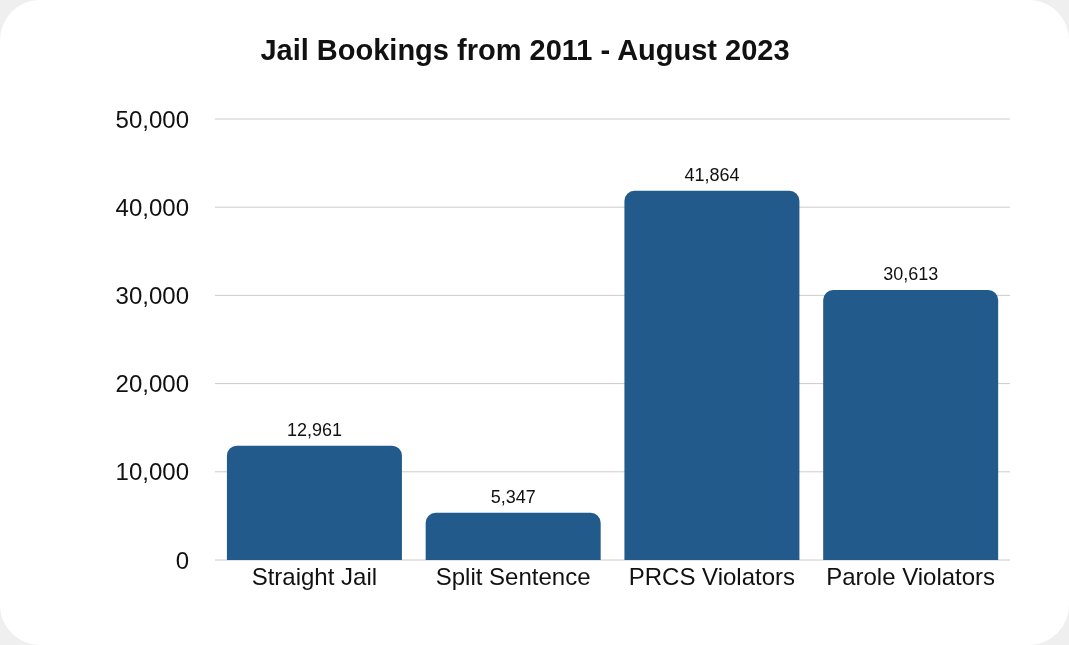  I want to click on data-label: 41,864, so click(712, 174).